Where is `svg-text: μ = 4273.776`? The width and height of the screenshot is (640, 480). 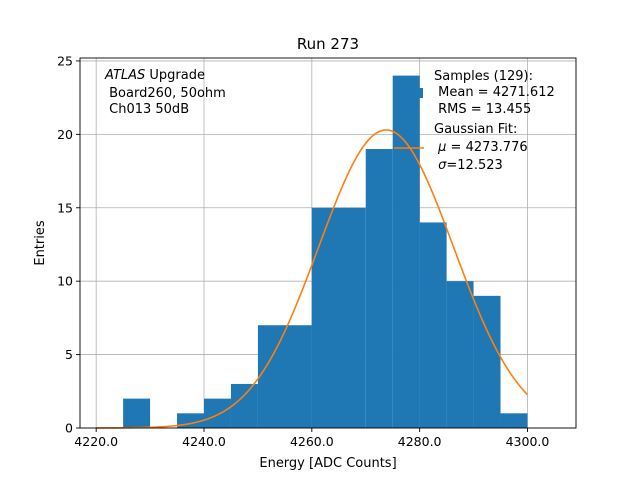 svg-text: μ = 4273.776 is located at coordinates (481, 147).